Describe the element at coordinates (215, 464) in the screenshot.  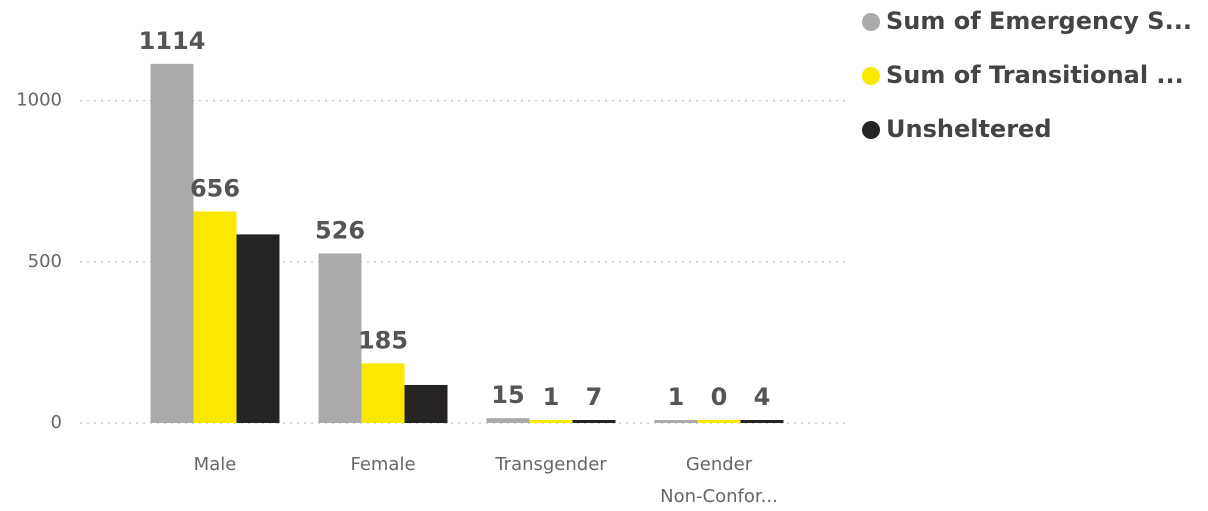
I see `x-tick-label: Male` at that location.